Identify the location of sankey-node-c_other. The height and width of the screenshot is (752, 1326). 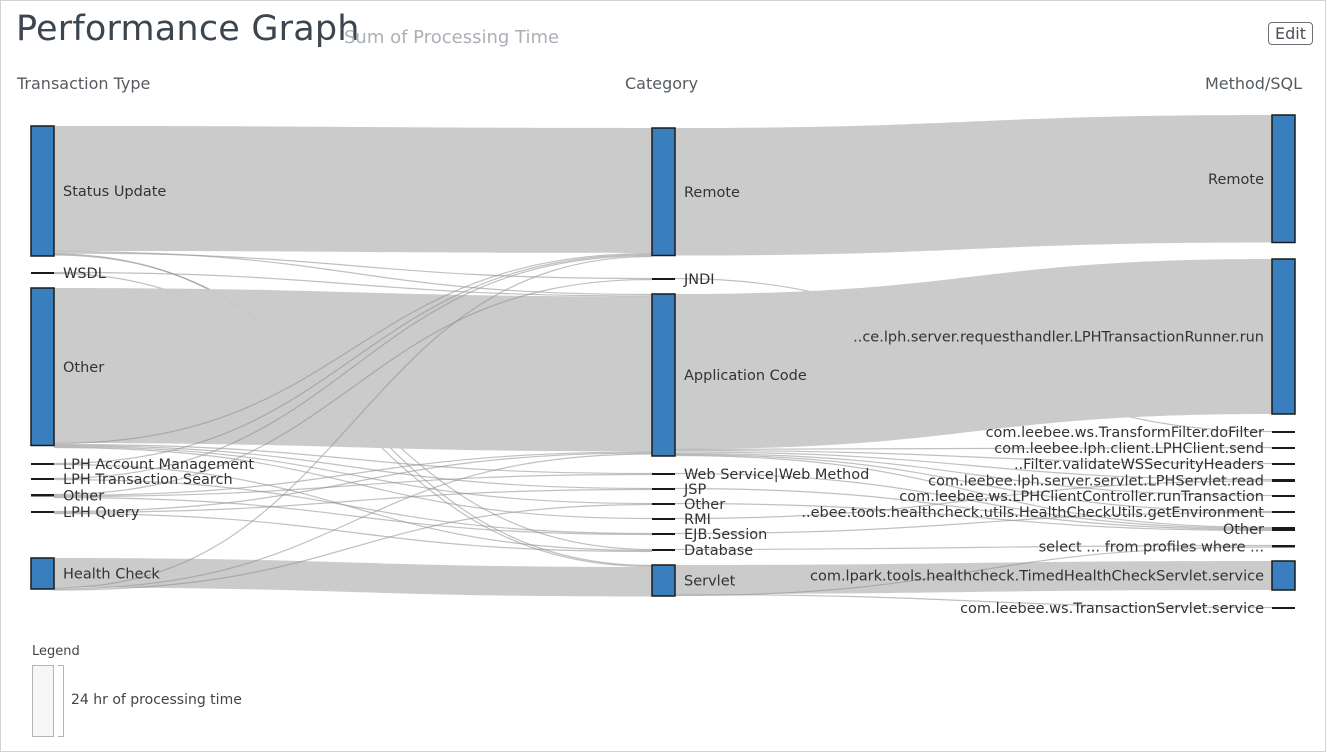
(663, 504).